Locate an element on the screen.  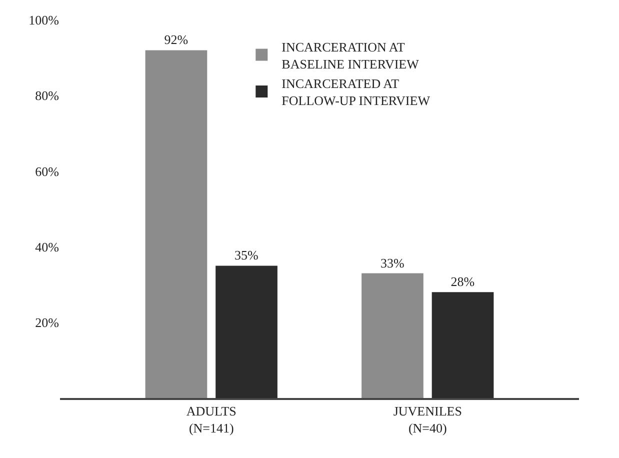
legend-label: INCARCERATION AT BASELINE INTERVIEW is located at coordinates (351, 55).